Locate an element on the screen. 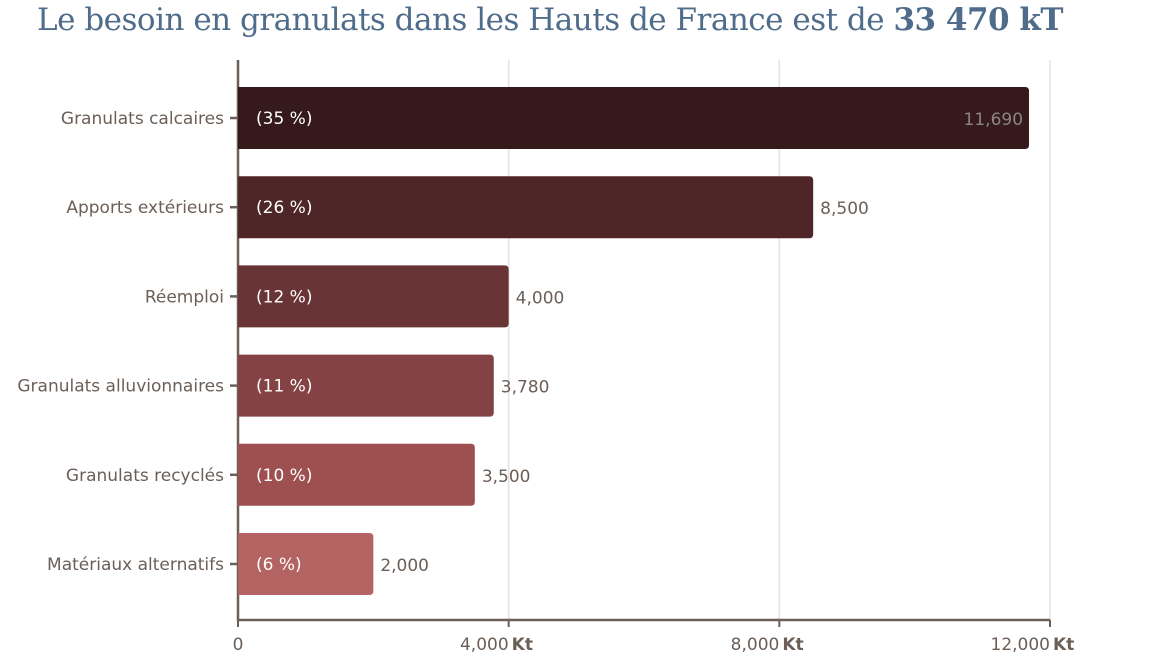  x-tick-label: 8,000 is located at coordinates (755, 645).